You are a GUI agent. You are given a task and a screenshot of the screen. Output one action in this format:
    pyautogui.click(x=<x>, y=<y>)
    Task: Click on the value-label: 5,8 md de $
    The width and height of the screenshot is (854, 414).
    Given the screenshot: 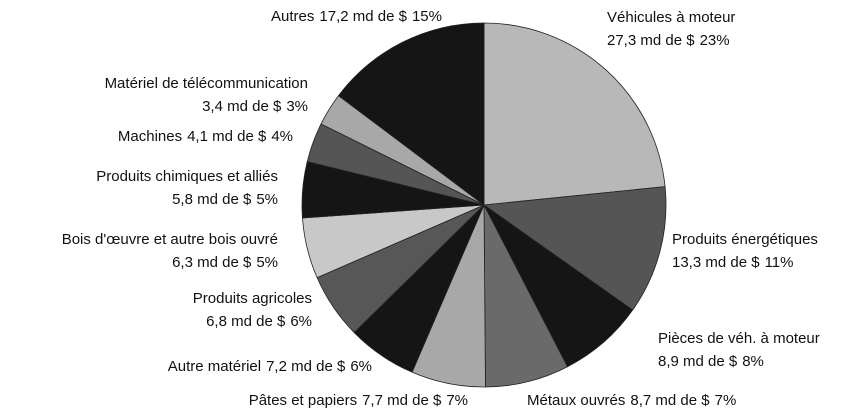 What is the action you would take?
    pyautogui.click(x=212, y=199)
    